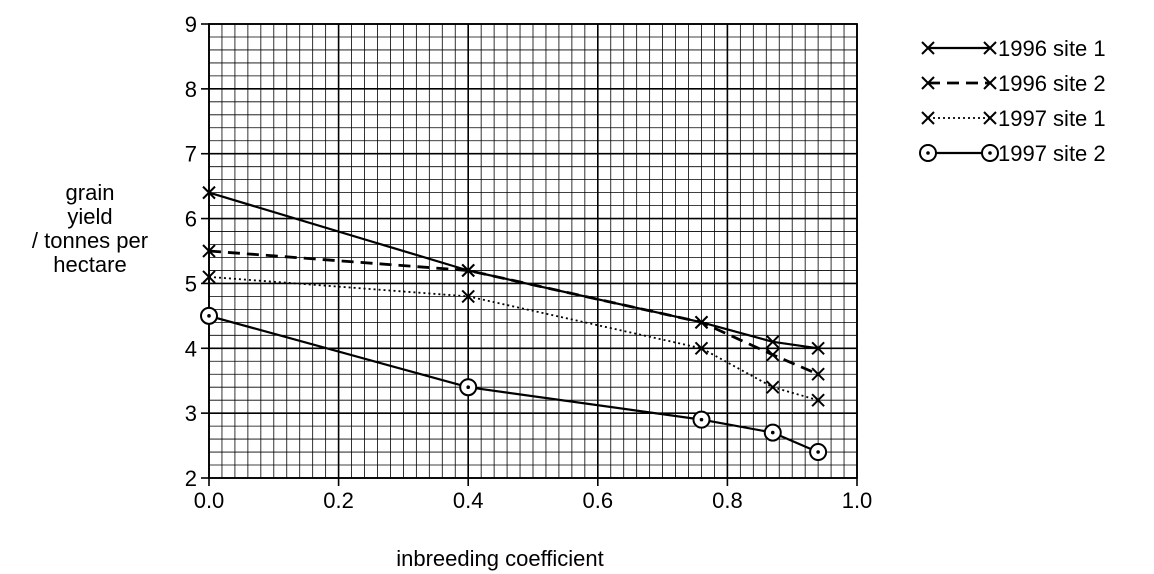  Describe the element at coordinates (468, 500) in the screenshot. I see `x-tick-label: 0.4` at that location.